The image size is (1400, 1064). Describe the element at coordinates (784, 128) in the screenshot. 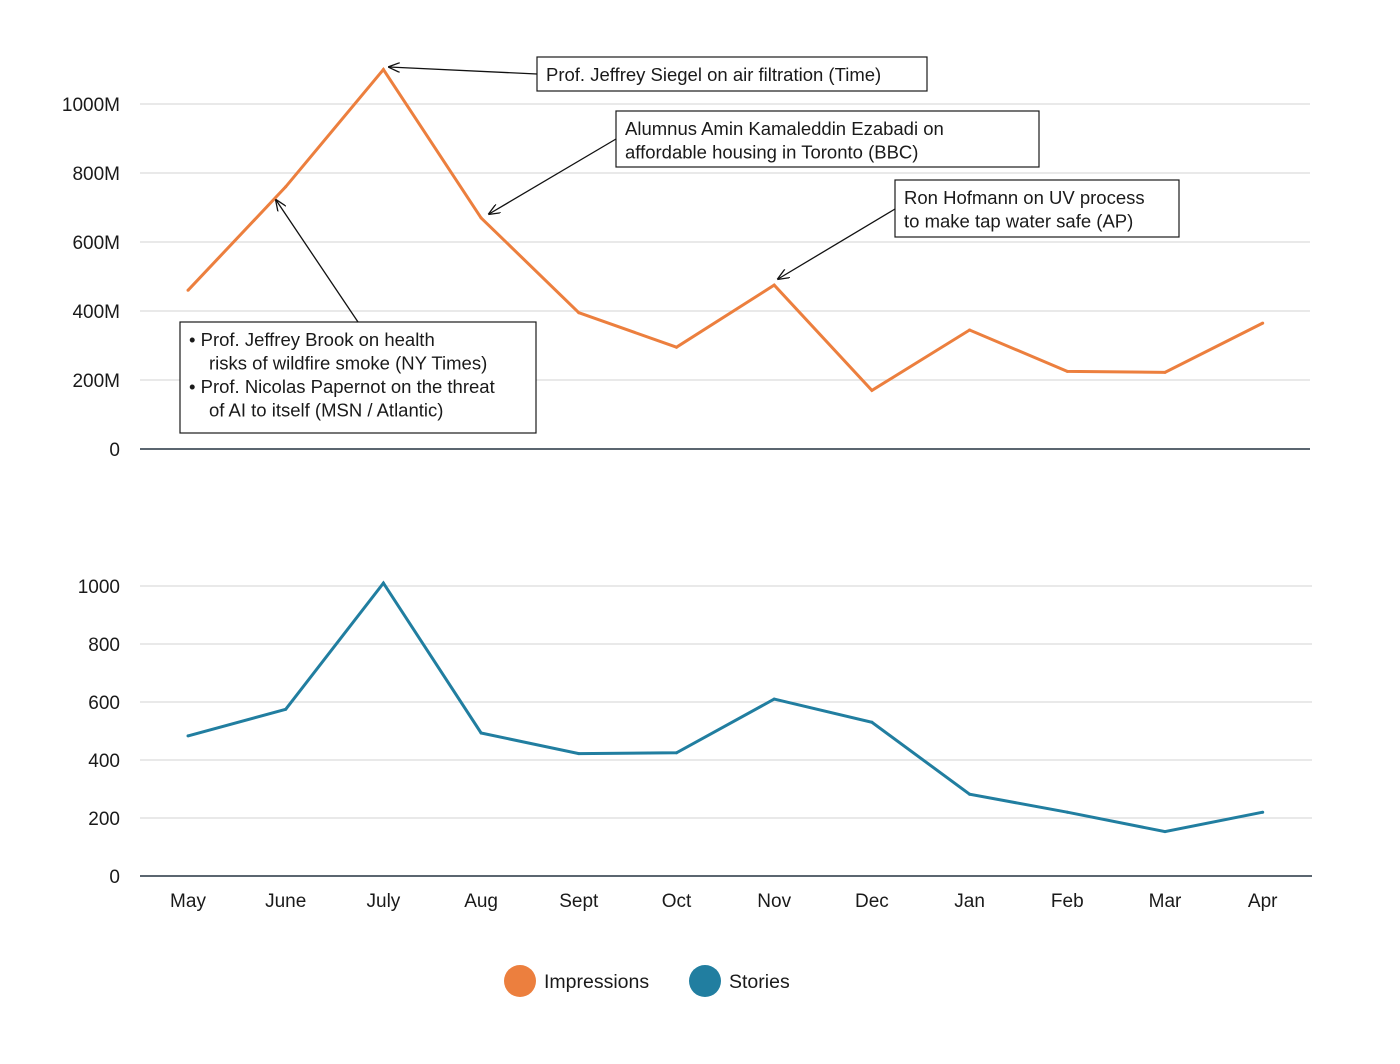

I see `annotation-text: Alumnus Amin Kamaleddin Ezabadi on` at that location.